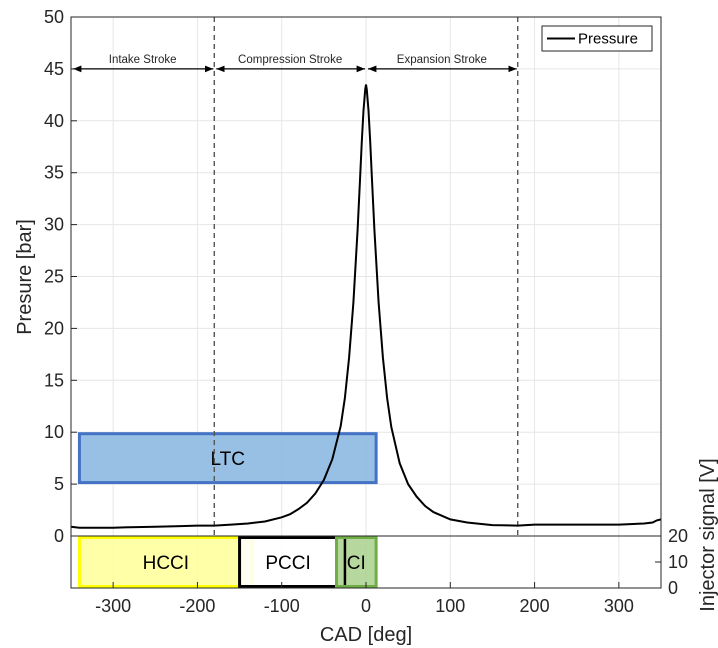 This screenshot has height=648, width=718. What do you see at coordinates (450, 606) in the screenshot?
I see `x-tick-label: 100` at bounding box center [450, 606].